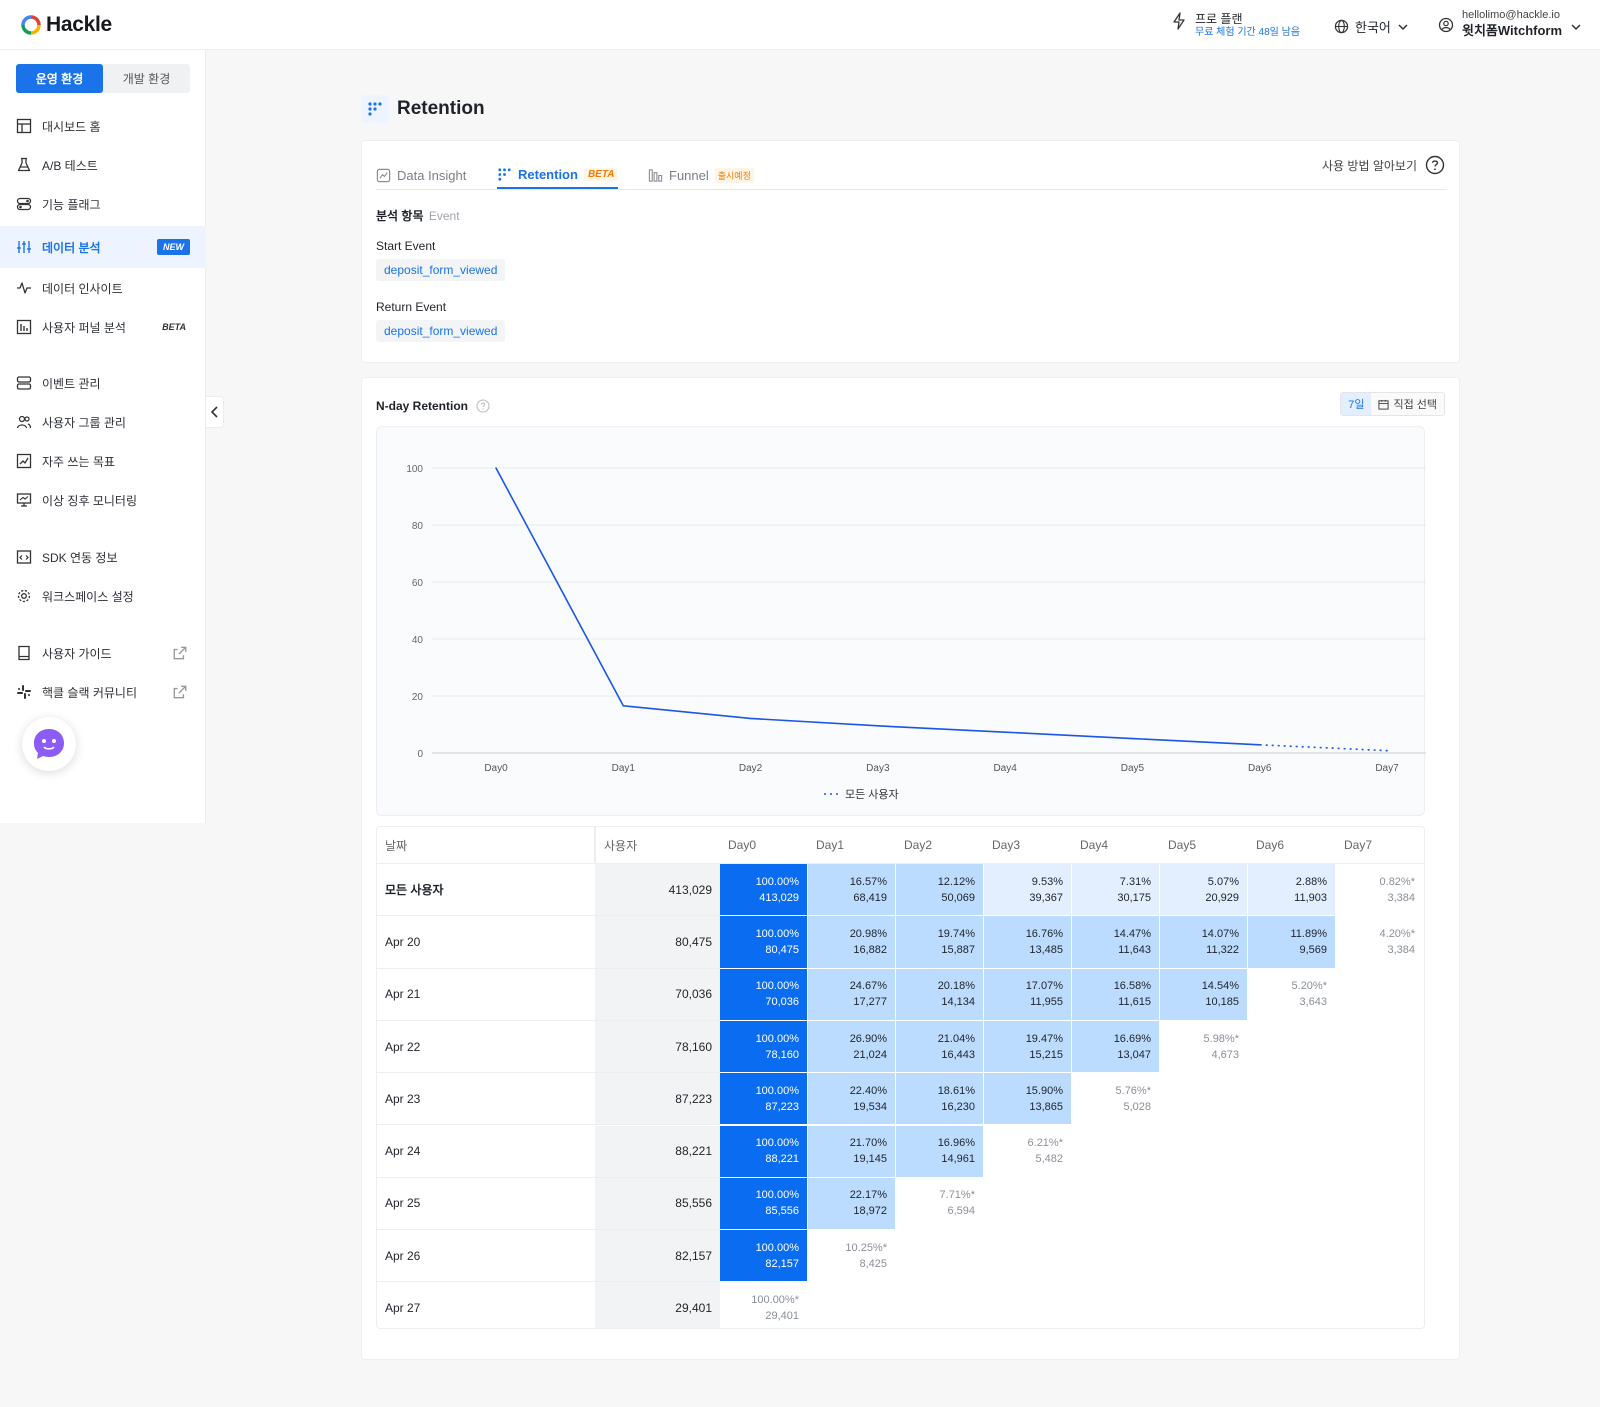  Describe the element at coordinates (103, 461) in the screenshot. I see `sidebar-item-frequent-goals: 자주 쓰는 목표` at that location.